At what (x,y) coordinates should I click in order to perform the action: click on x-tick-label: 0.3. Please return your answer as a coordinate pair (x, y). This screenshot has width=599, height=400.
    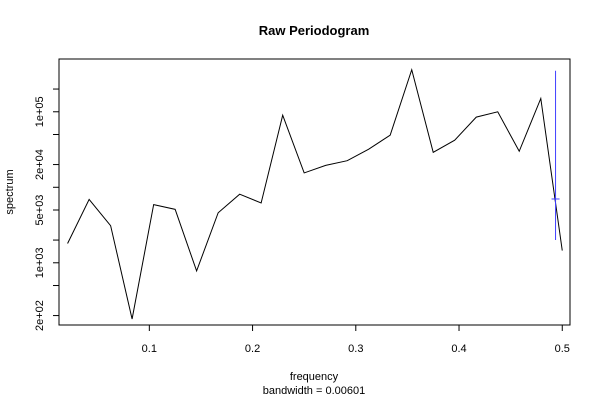
    Looking at the image, I should click on (355, 349).